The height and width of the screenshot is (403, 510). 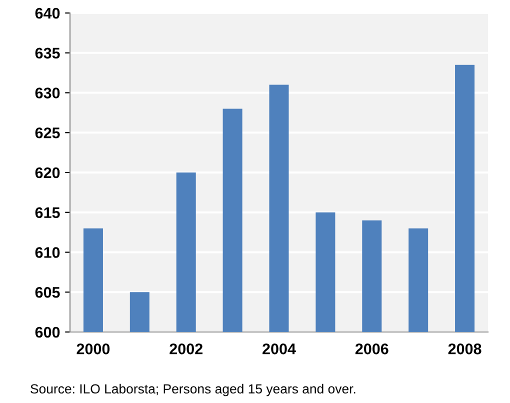 I want to click on x-tick-label: 2008, so click(x=465, y=349).